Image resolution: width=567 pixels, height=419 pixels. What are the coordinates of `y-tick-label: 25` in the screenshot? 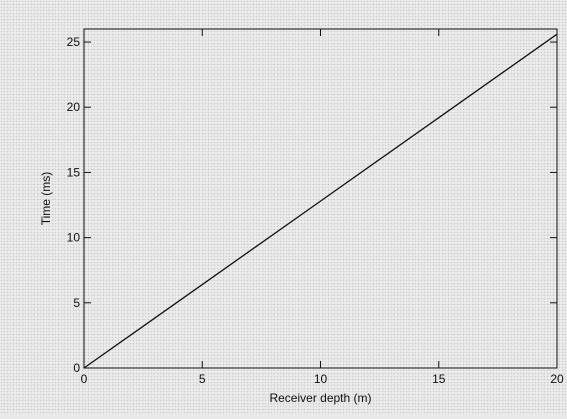 It's located at (74, 42).